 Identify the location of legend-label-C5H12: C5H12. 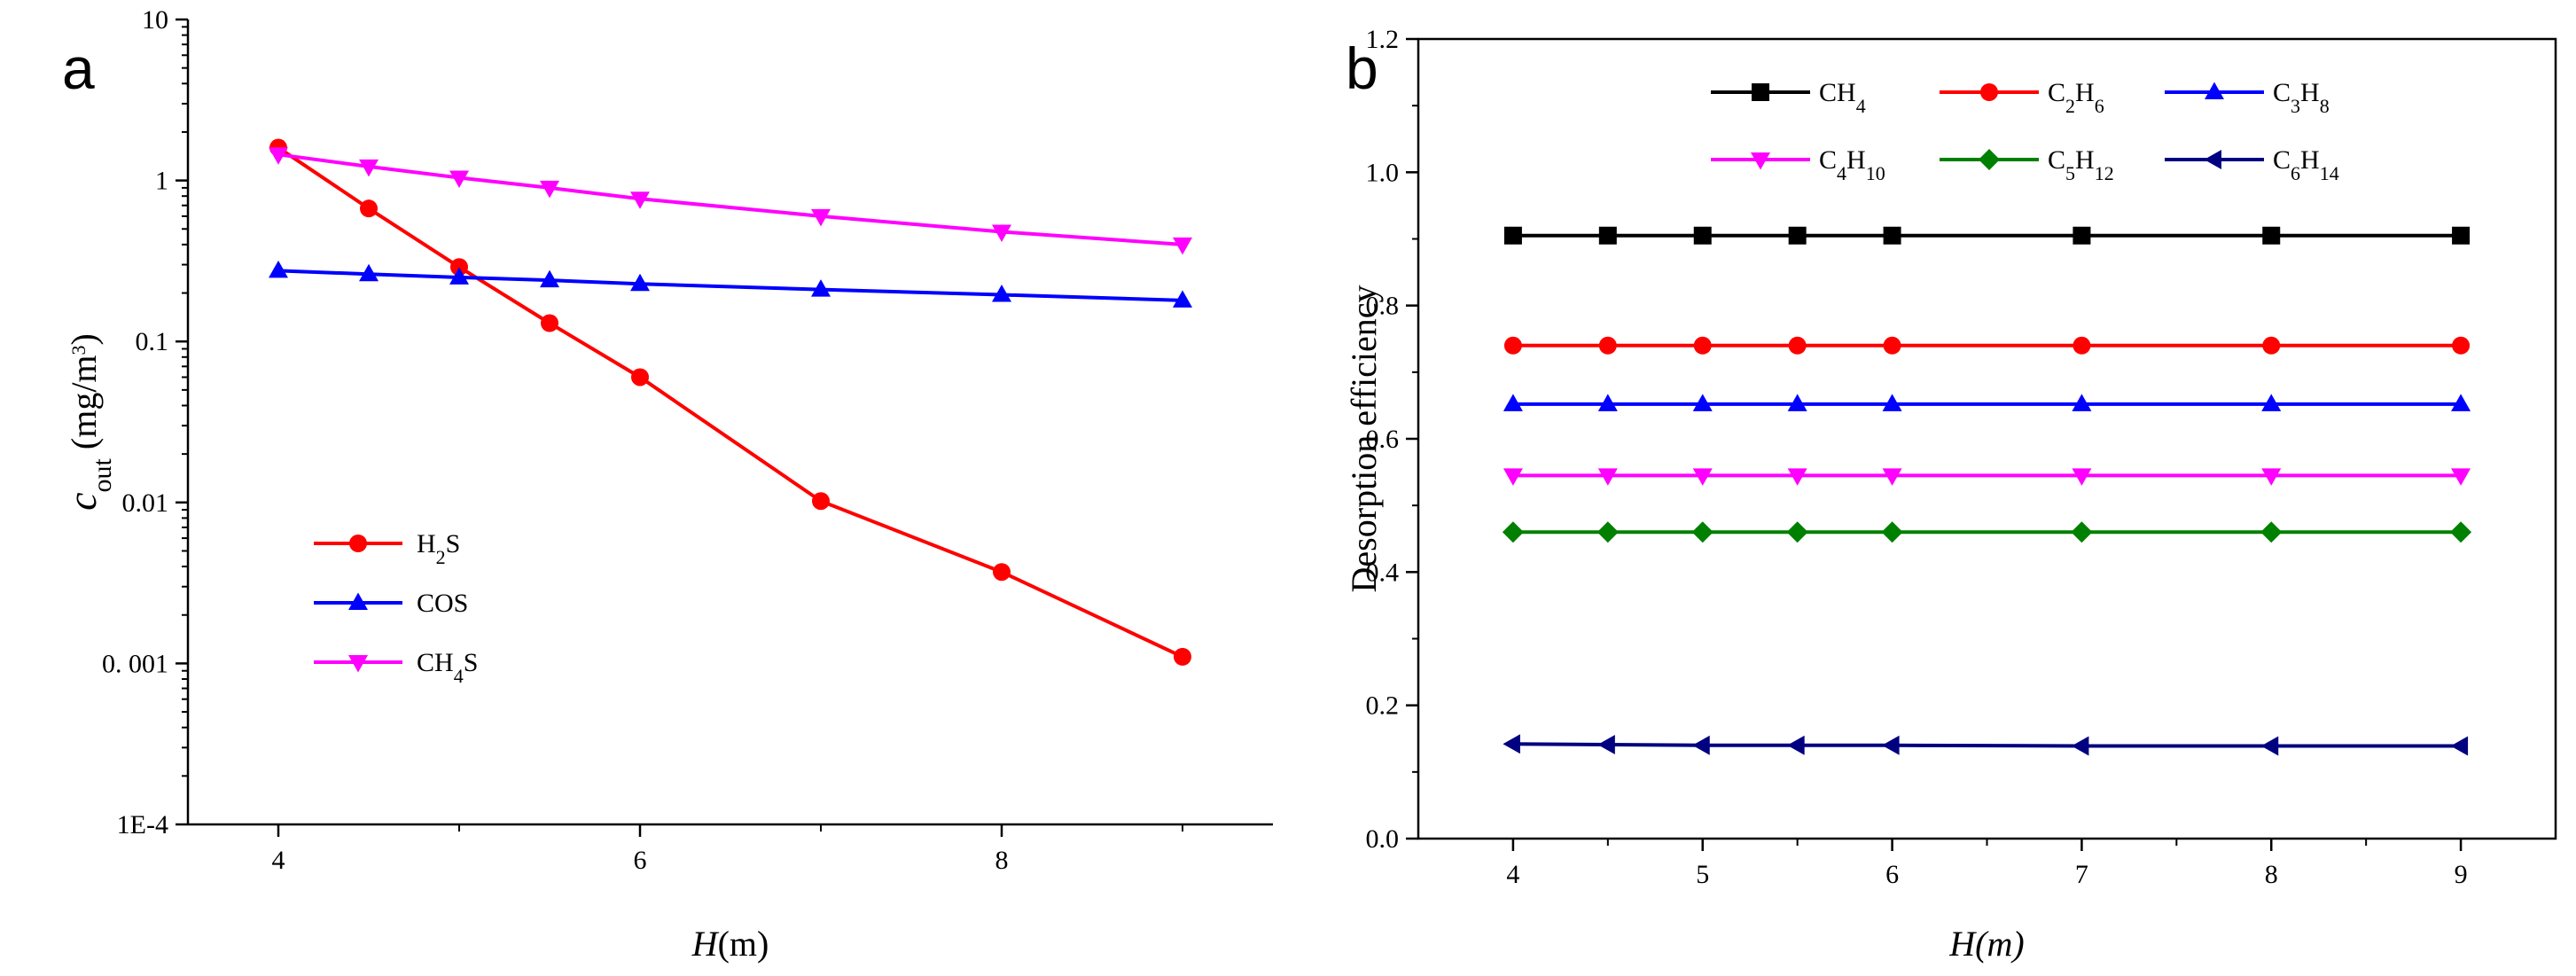
(2081, 165).